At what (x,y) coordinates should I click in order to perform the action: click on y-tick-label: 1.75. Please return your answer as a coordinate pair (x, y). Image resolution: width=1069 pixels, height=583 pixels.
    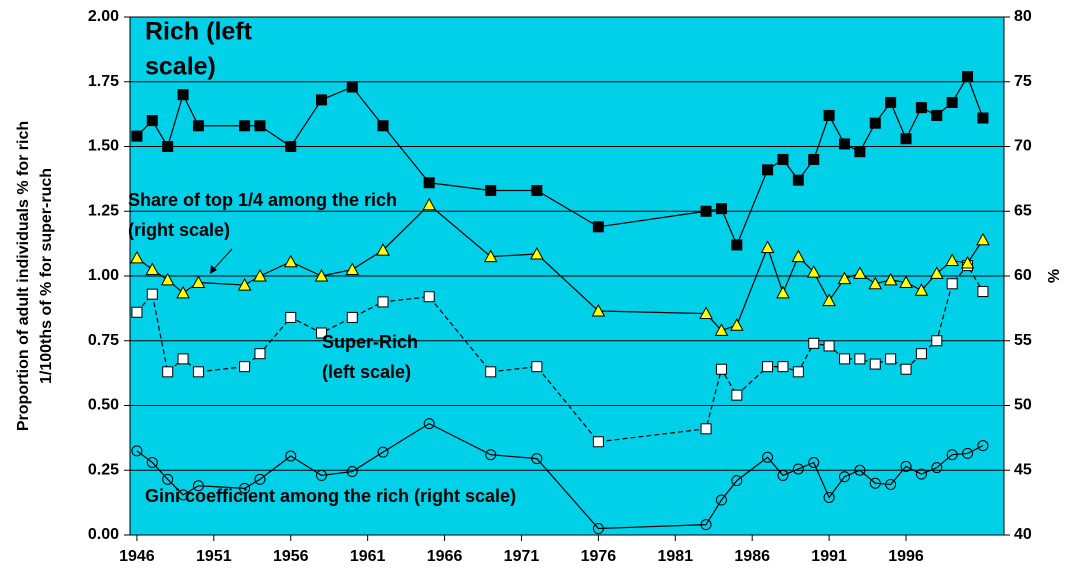
    Looking at the image, I should click on (103, 81).